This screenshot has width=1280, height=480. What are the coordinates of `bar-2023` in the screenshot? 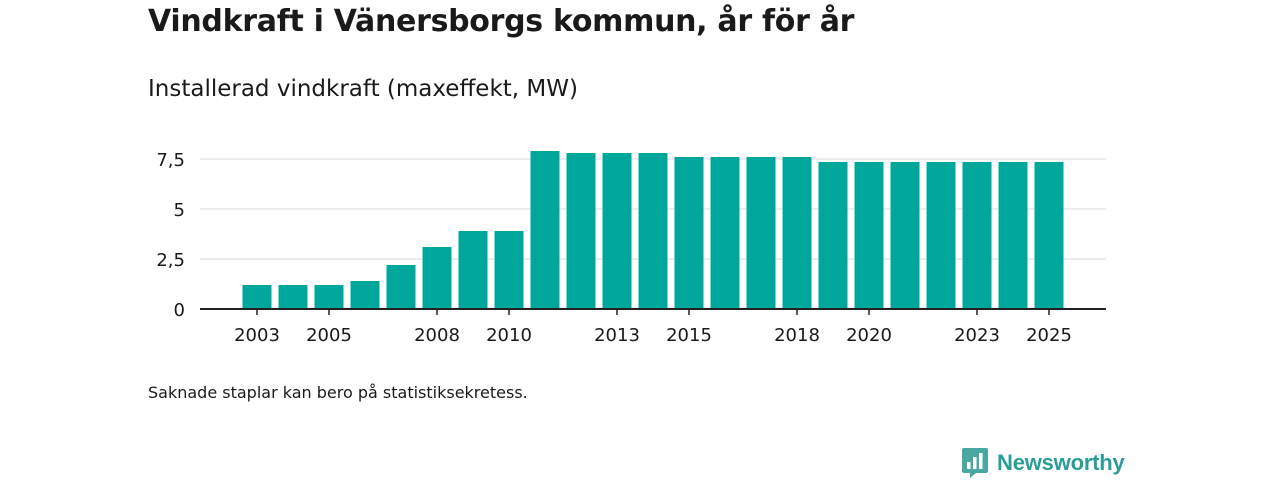 It's located at (977, 235).